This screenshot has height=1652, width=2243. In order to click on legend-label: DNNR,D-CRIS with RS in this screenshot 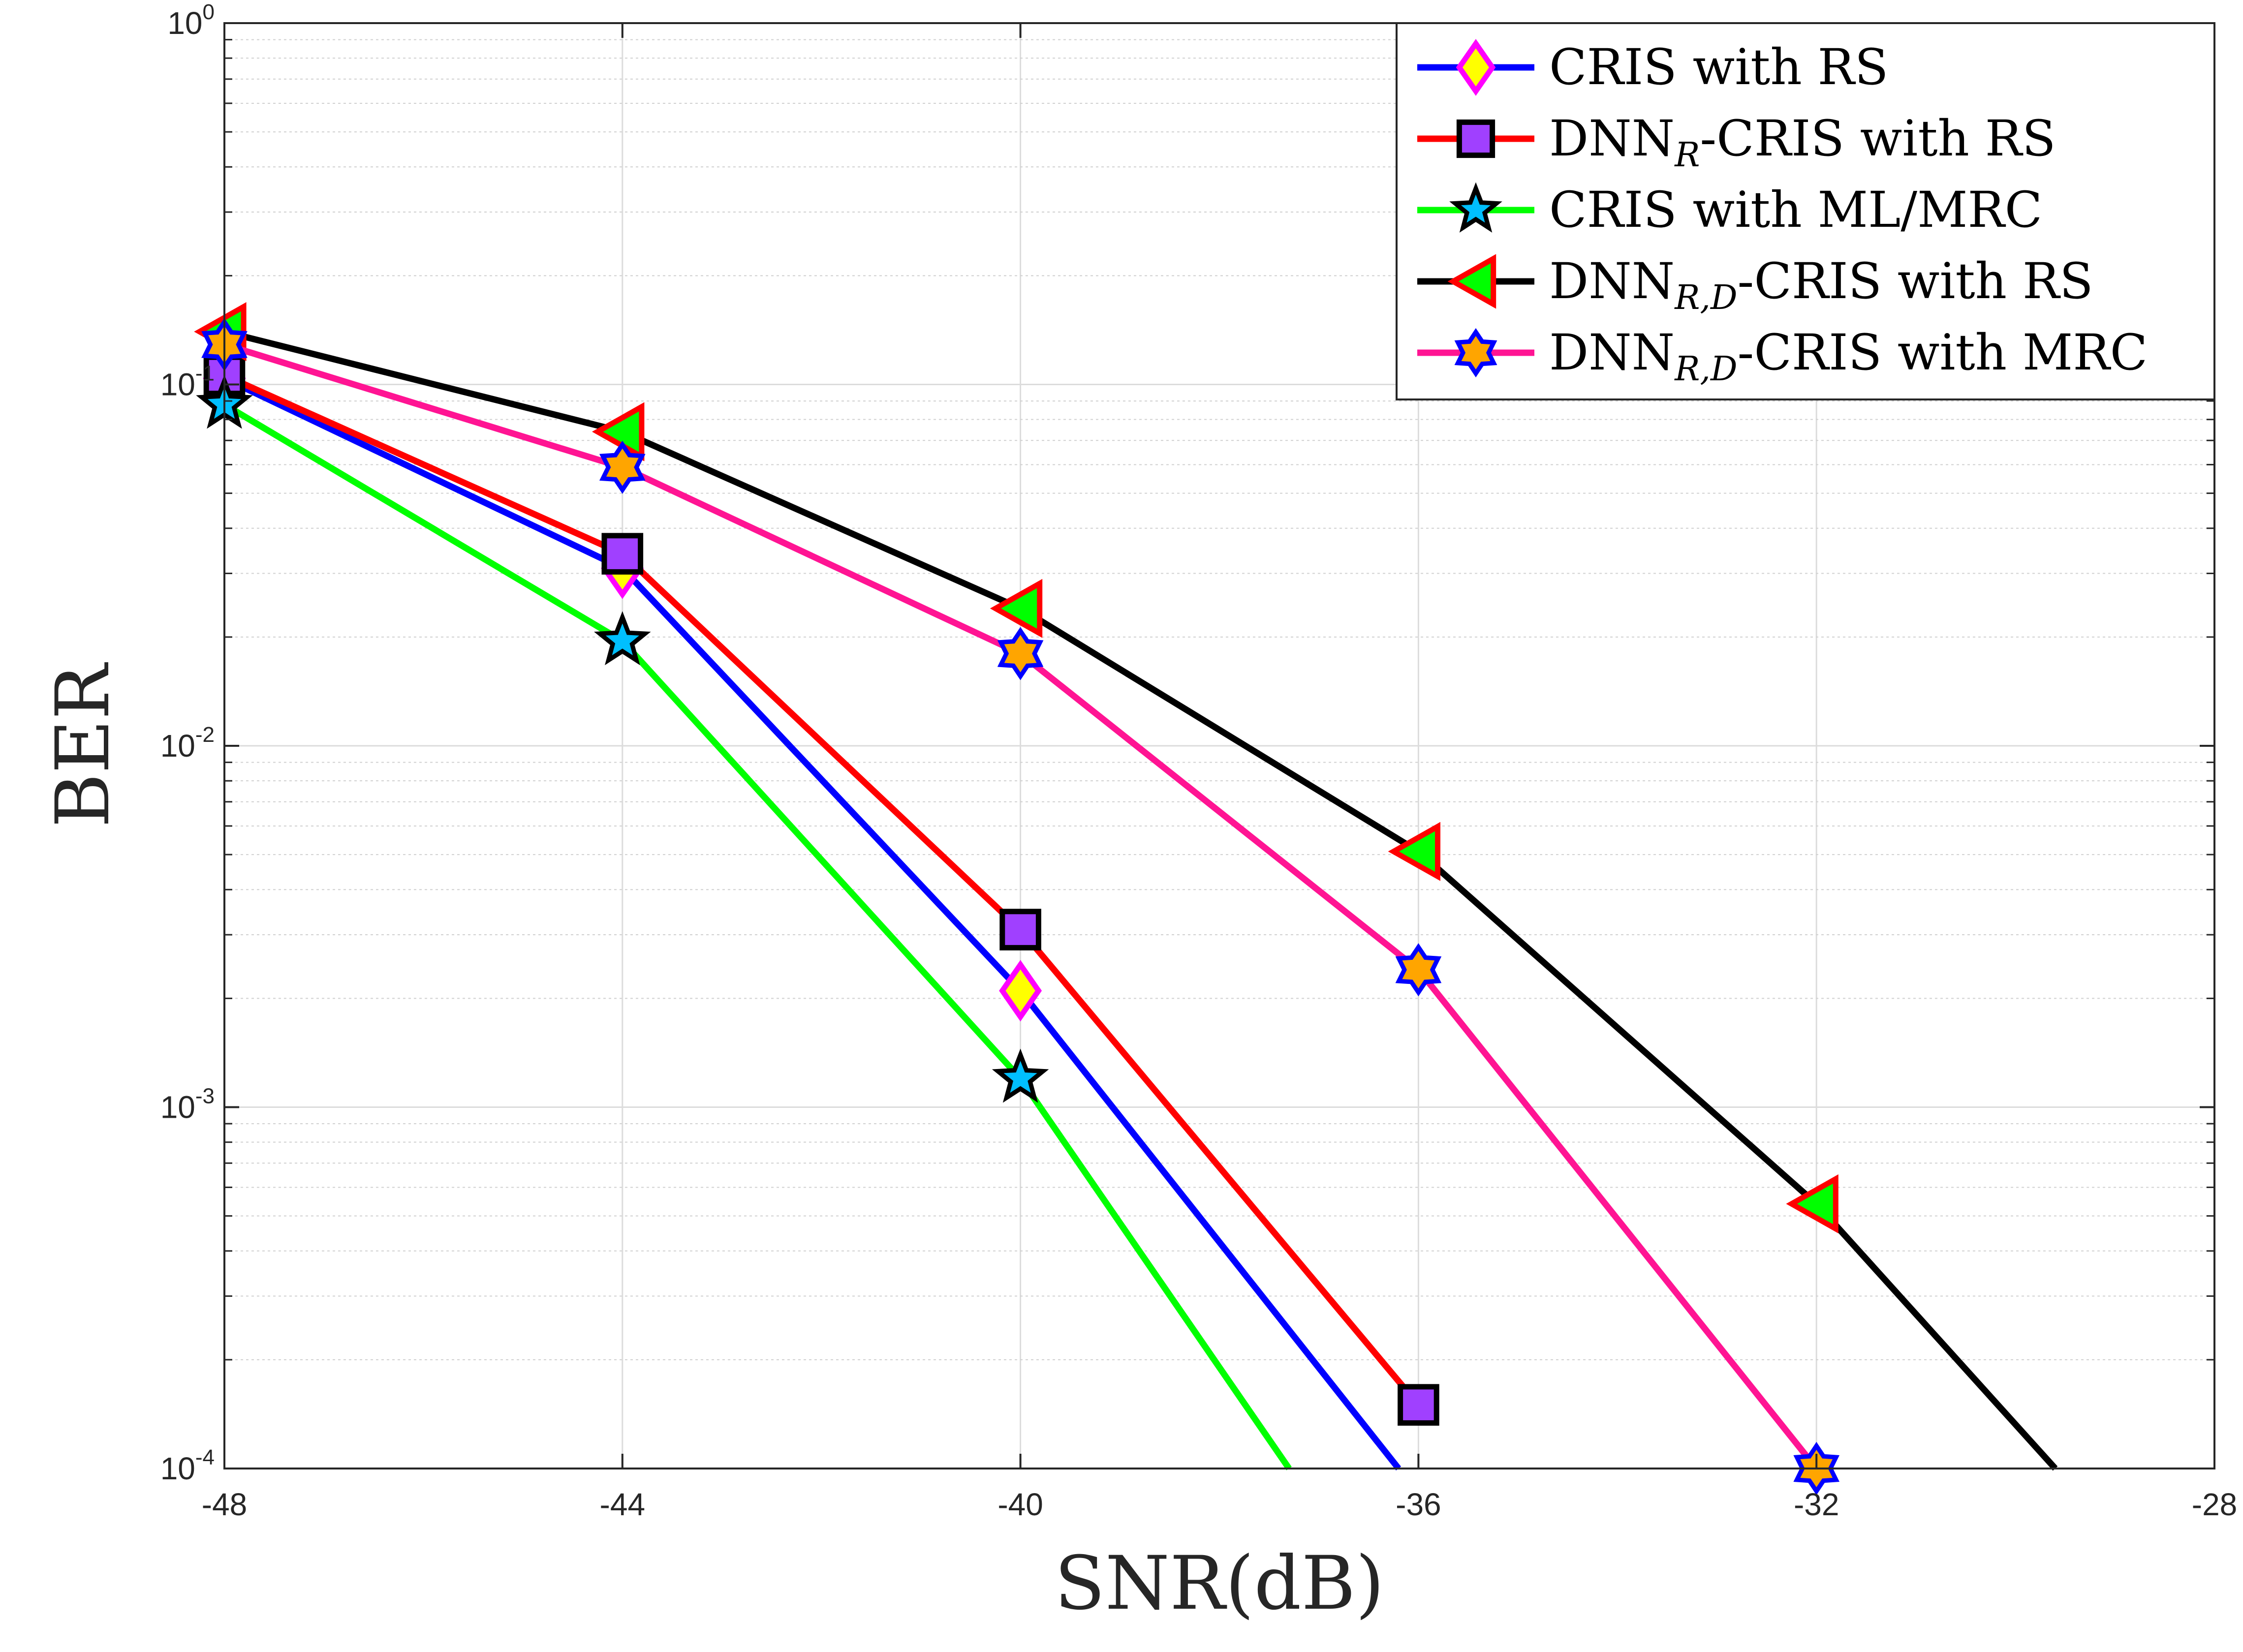, I will do `click(1821, 284)`.